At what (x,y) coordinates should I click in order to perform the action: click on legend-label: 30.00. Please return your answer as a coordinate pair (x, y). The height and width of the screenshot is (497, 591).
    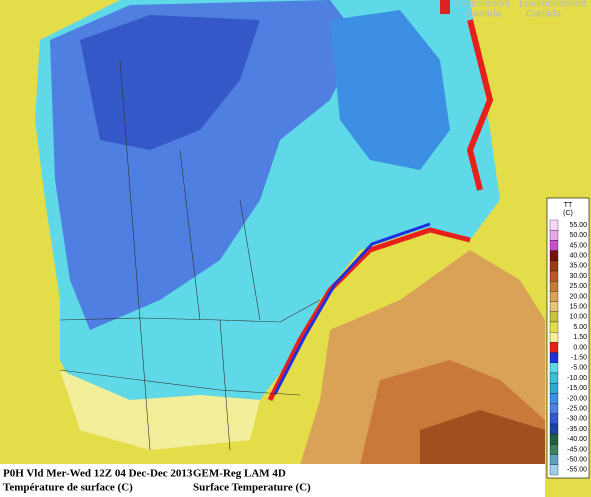
    Looking at the image, I should click on (578, 276).